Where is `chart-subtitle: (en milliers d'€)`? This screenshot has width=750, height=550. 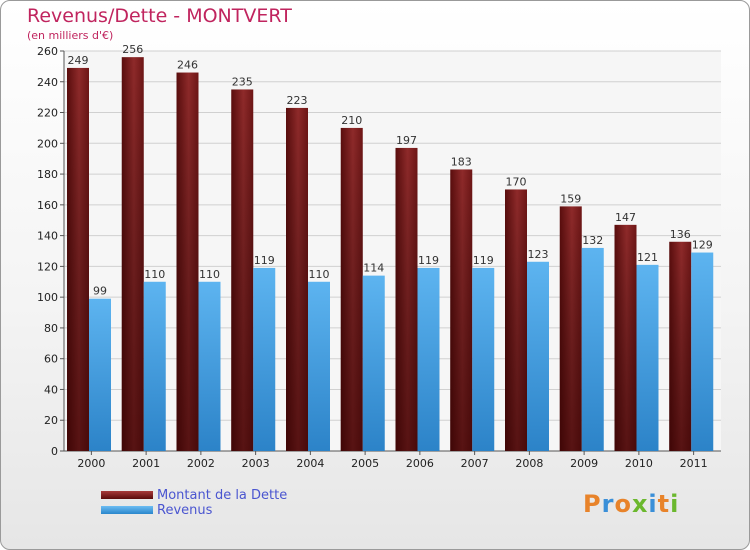
chart-subtitle: (en milliers d'€) is located at coordinates (70, 35).